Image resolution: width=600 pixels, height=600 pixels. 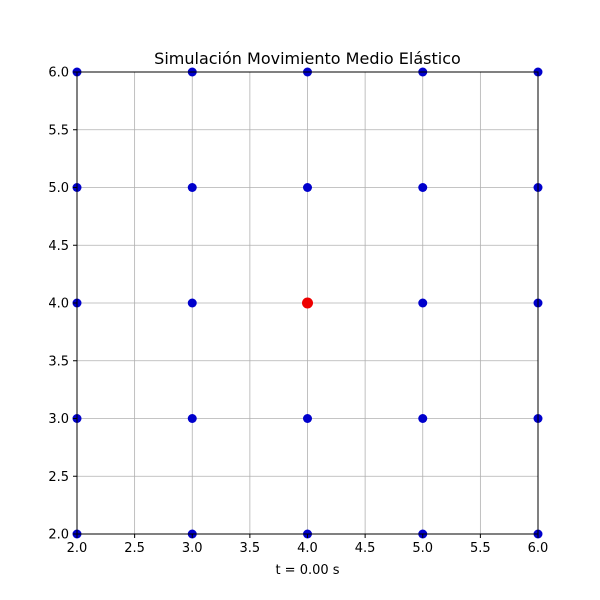 I want to click on x-tick-label: 3.0, so click(x=192, y=548).